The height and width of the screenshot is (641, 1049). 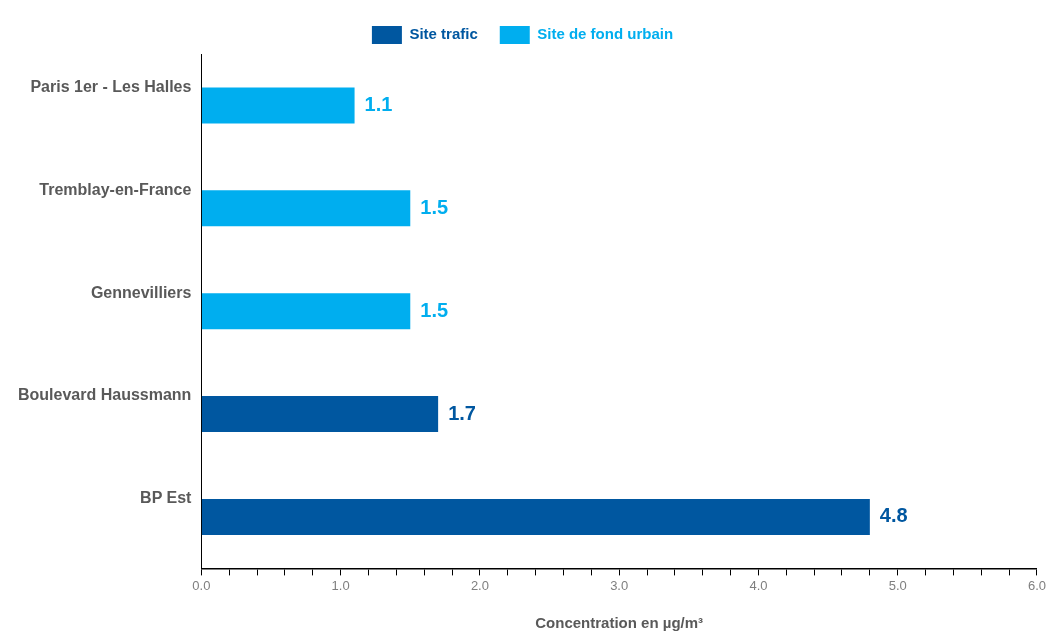 What do you see at coordinates (462, 412) in the screenshot?
I see `data-label: 1.7` at bounding box center [462, 412].